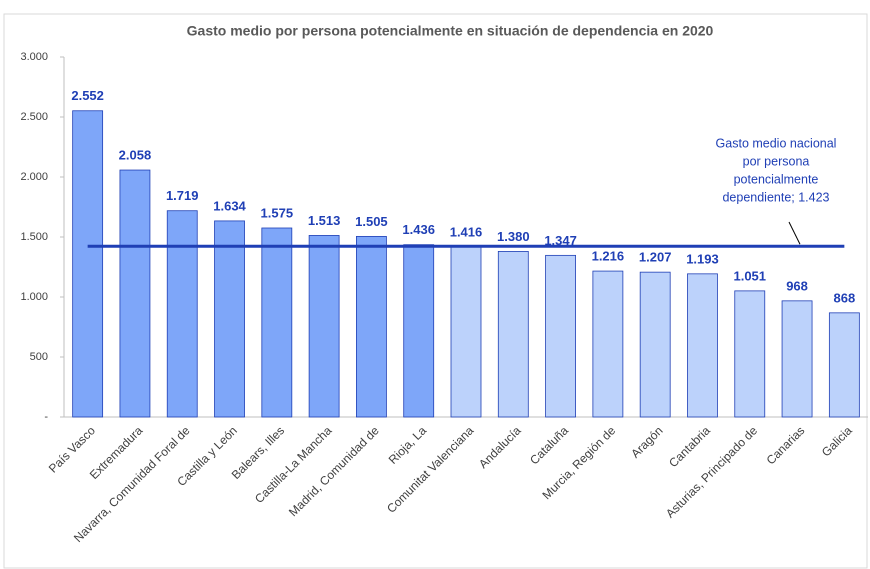  Describe the element at coordinates (775, 197) in the screenshot. I see `reference-label: dependiente; 1.423` at that location.